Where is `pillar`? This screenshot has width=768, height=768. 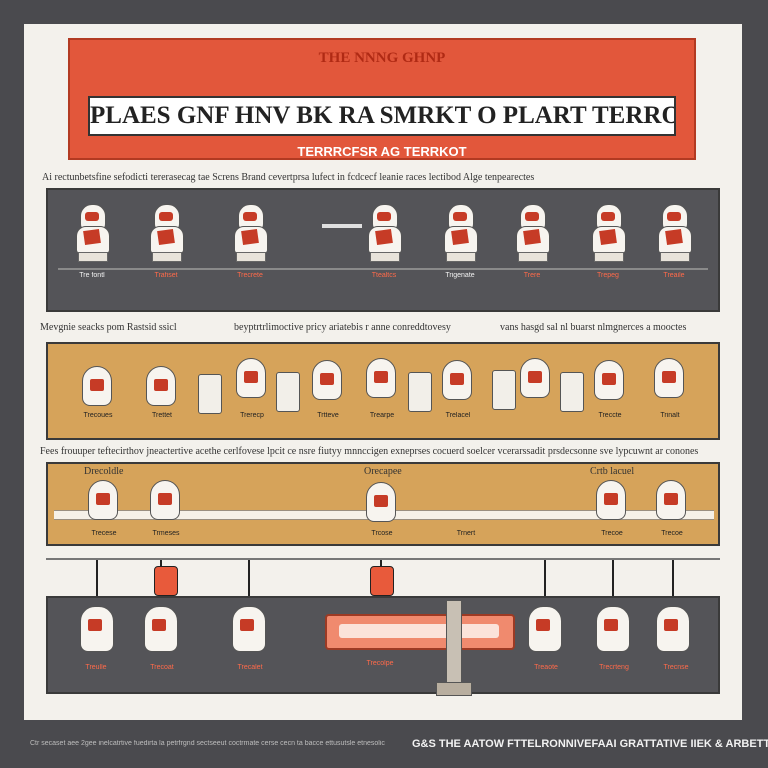
pillar is located at coordinates (454, 647).